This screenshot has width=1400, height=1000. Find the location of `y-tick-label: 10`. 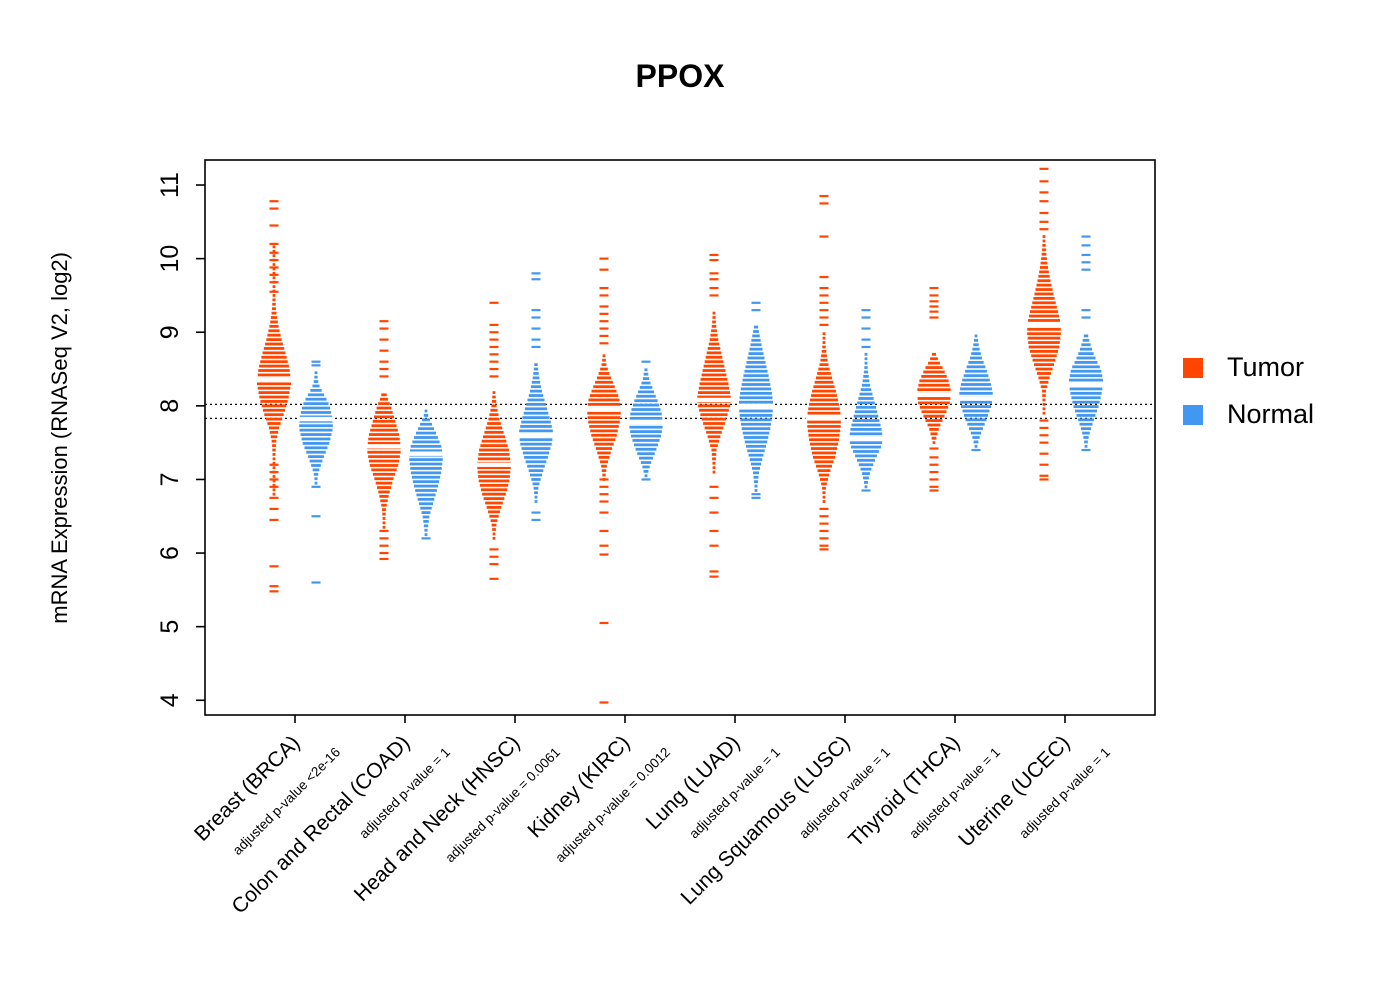

y-tick-label: 10 is located at coordinates (170, 259).